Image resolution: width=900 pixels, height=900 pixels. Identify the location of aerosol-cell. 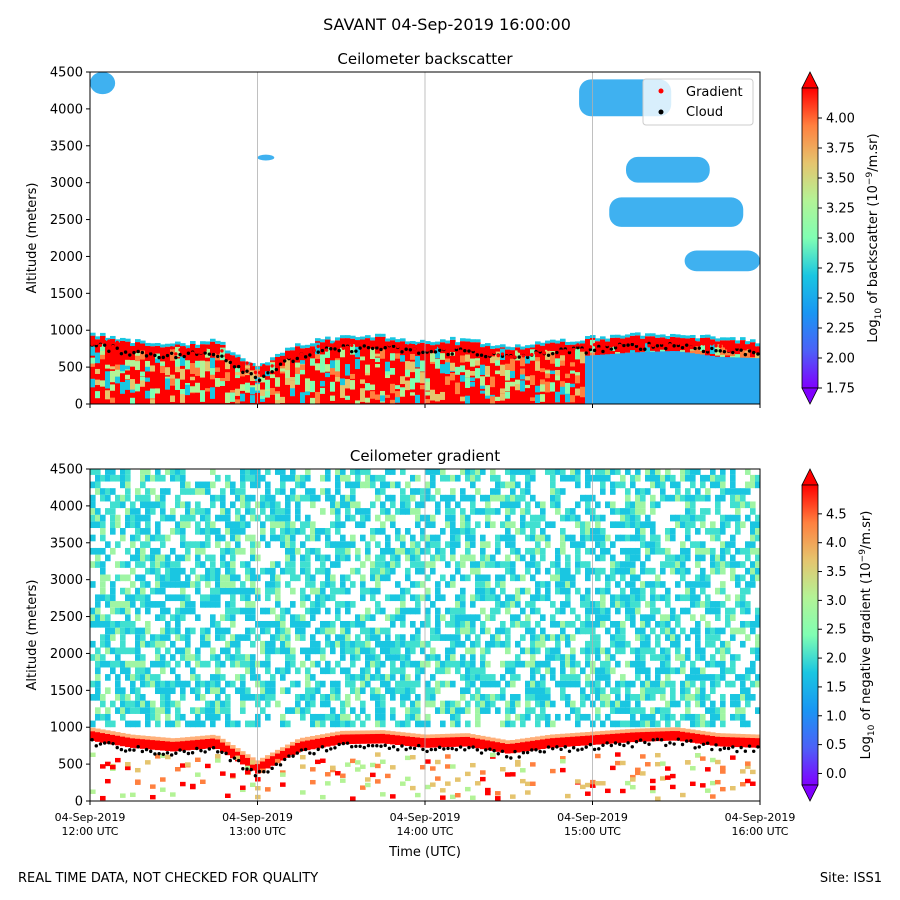
(453, 371).